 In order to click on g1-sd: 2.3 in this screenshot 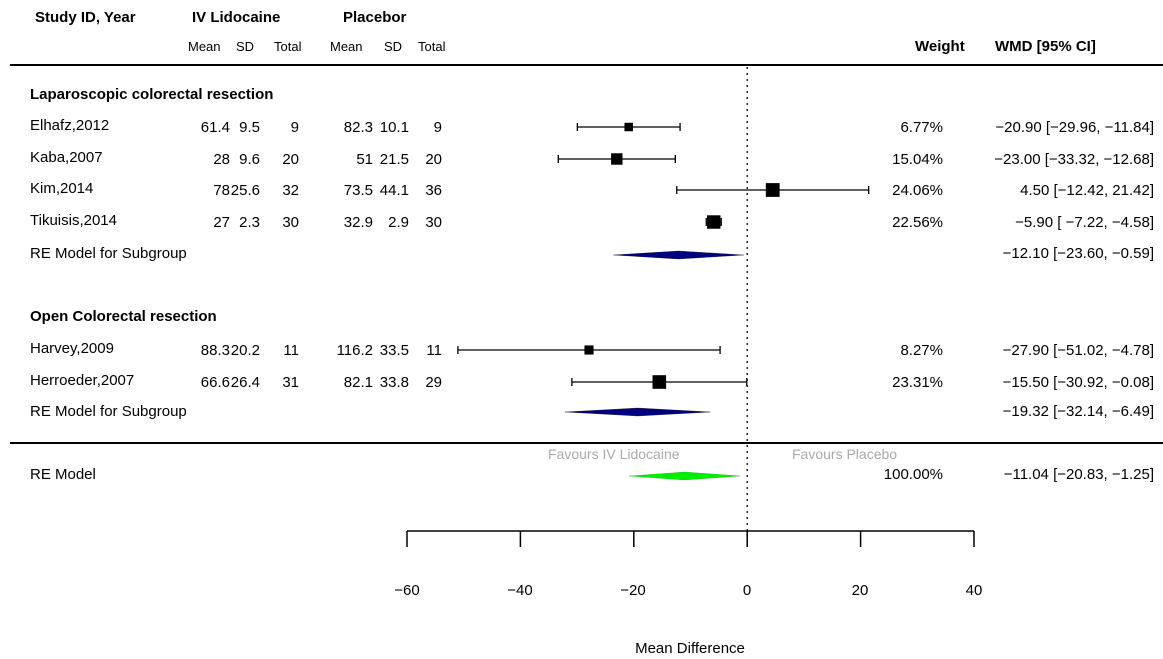, I will do `click(249, 222)`.